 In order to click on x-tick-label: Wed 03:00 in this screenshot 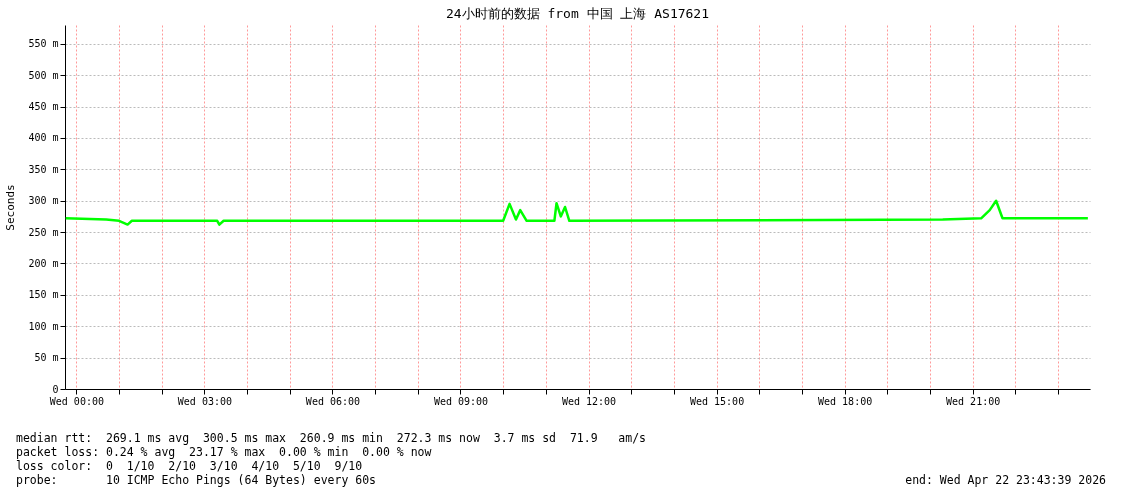, I will do `click(205, 401)`.